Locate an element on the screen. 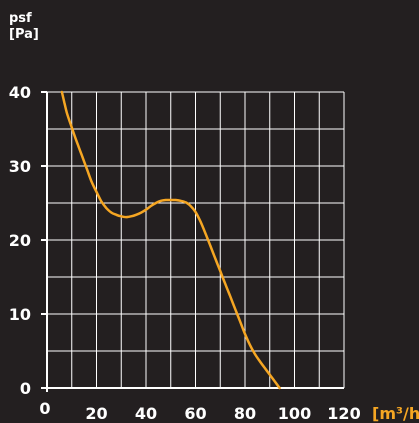  y-tick-label: 40 is located at coordinates (20, 92).